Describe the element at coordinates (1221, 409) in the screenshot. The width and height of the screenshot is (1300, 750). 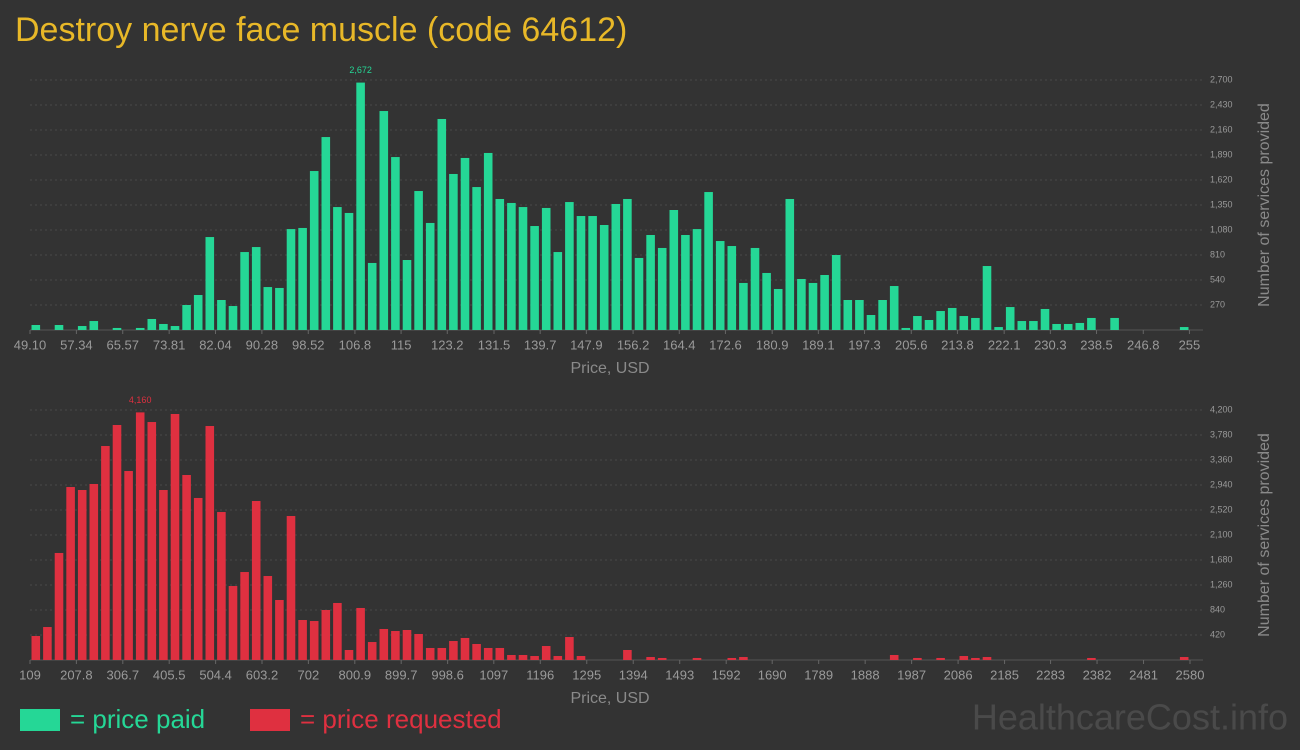
I see `y-tick-label: 4,200` at that location.